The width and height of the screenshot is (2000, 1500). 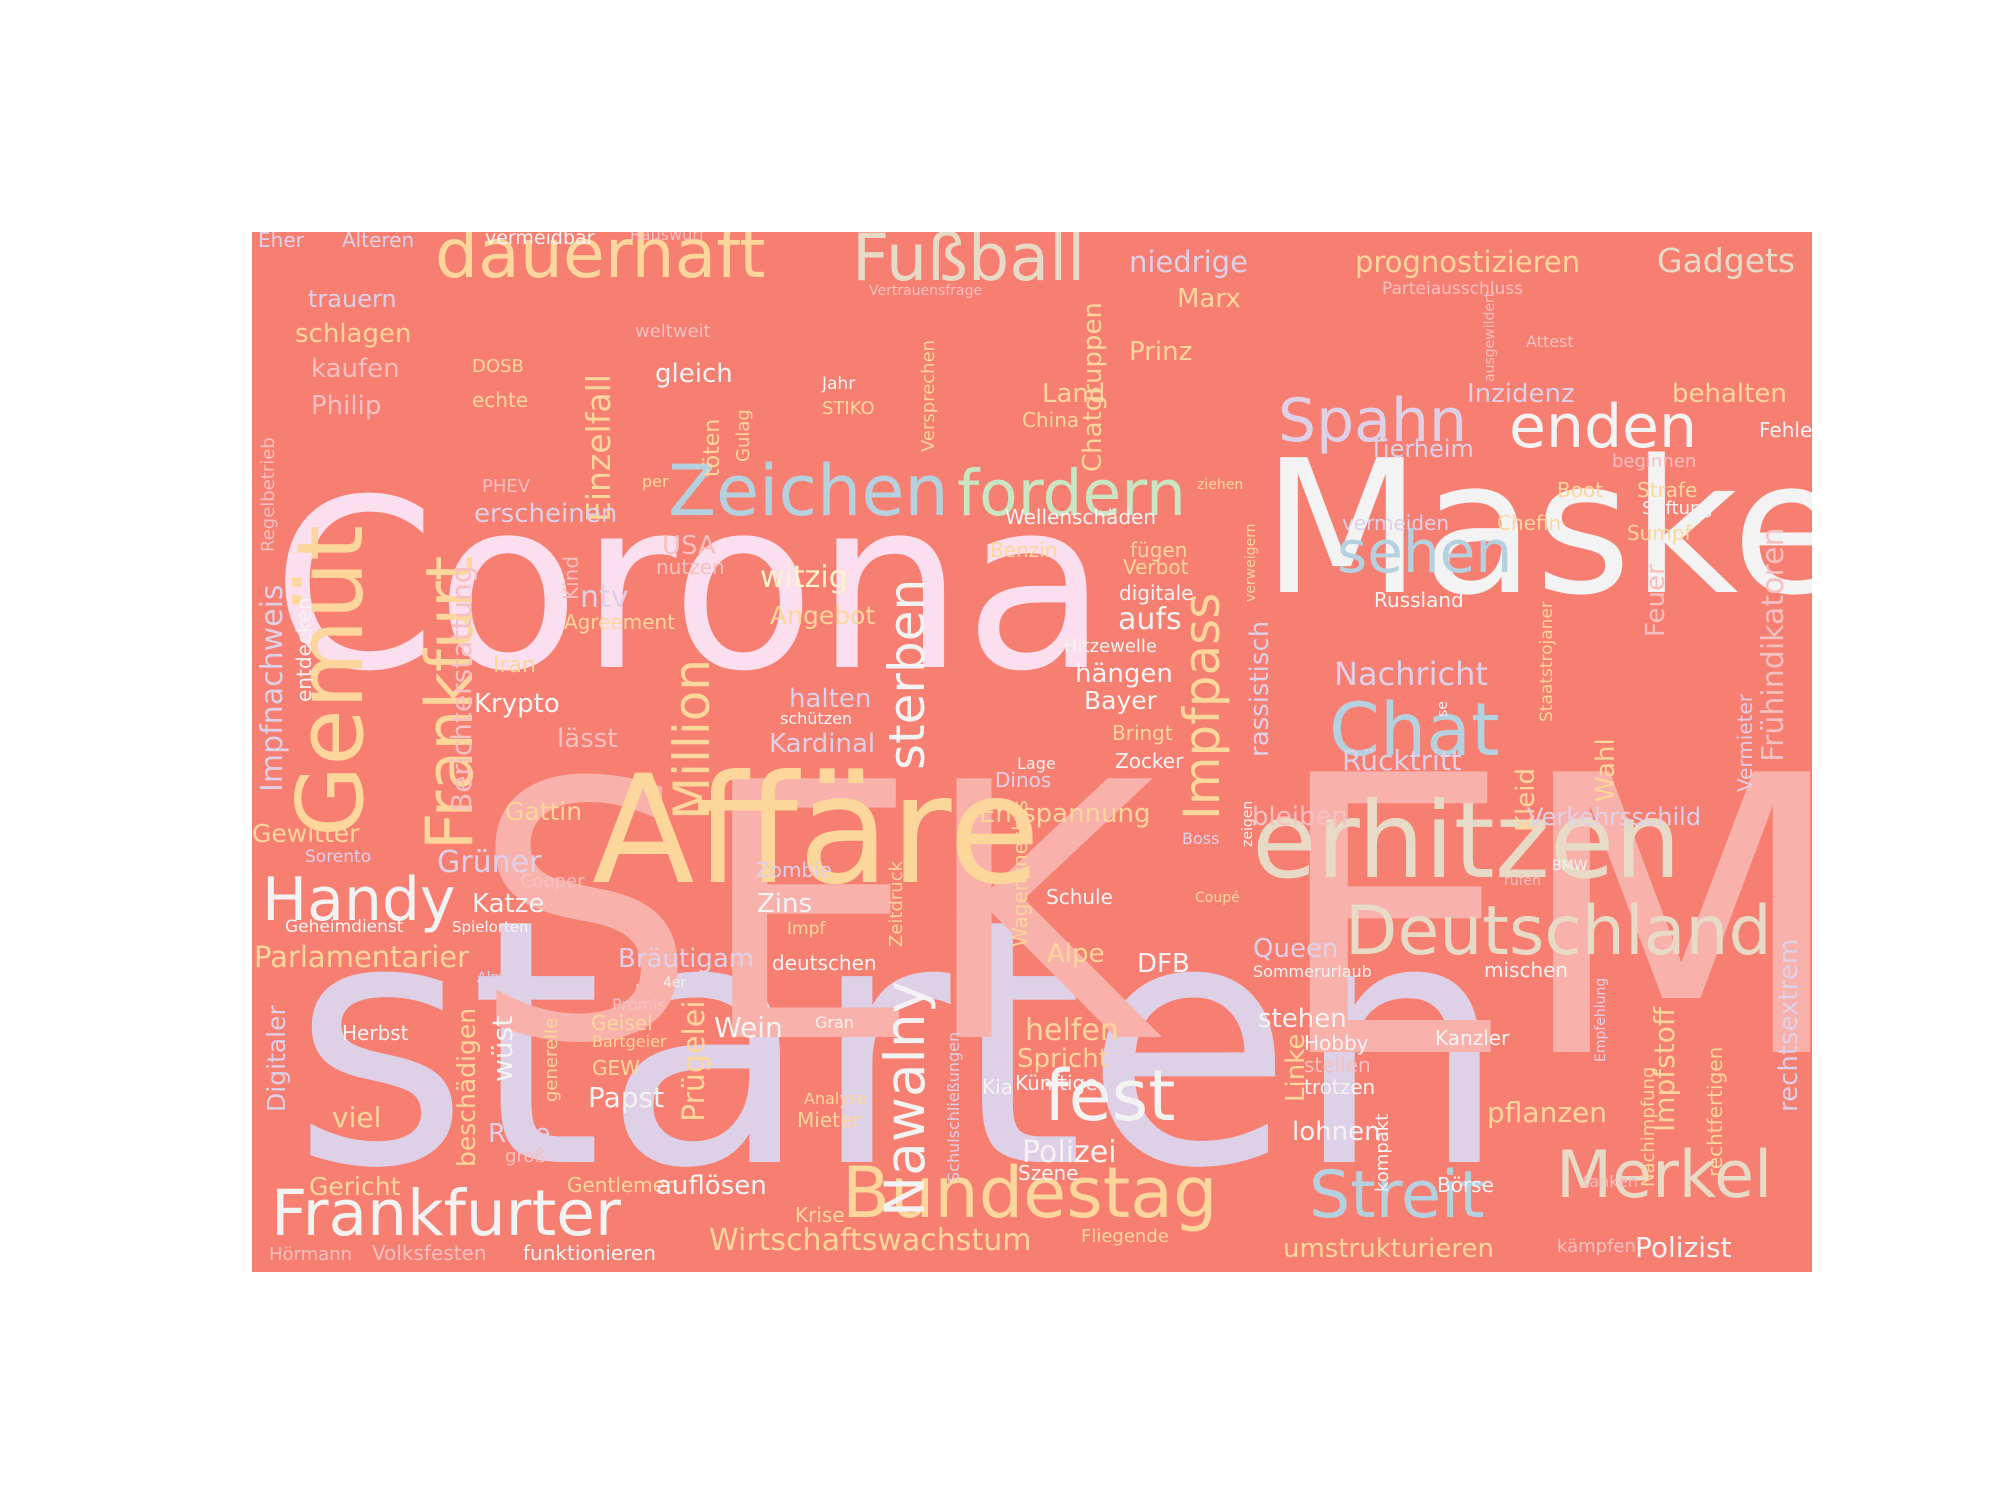 What do you see at coordinates (1071, 493) in the screenshot?
I see `word-fordern: fordern` at bounding box center [1071, 493].